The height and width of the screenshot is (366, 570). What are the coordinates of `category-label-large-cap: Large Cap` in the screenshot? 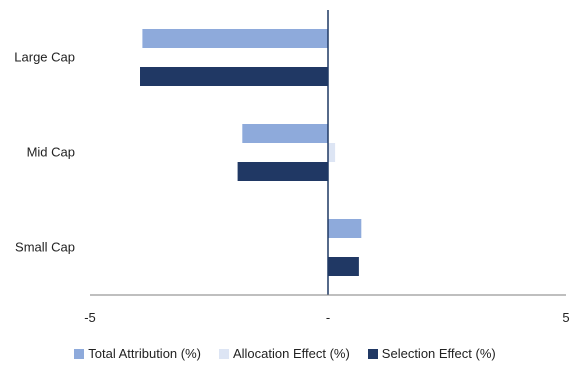 It's located at (44, 57).